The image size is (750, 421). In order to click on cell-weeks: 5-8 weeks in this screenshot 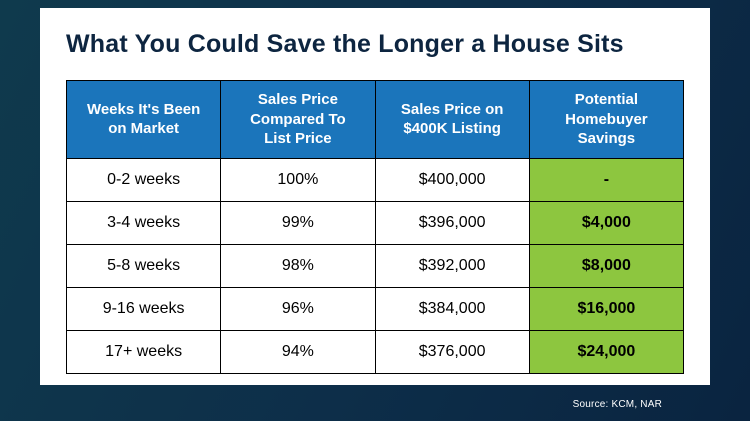, I will do `click(143, 265)`.